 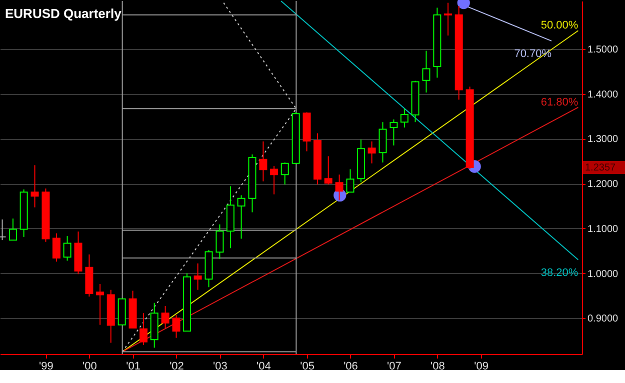 What do you see at coordinates (559, 272) in the screenshot?
I see `series-label: 38.20%` at bounding box center [559, 272].